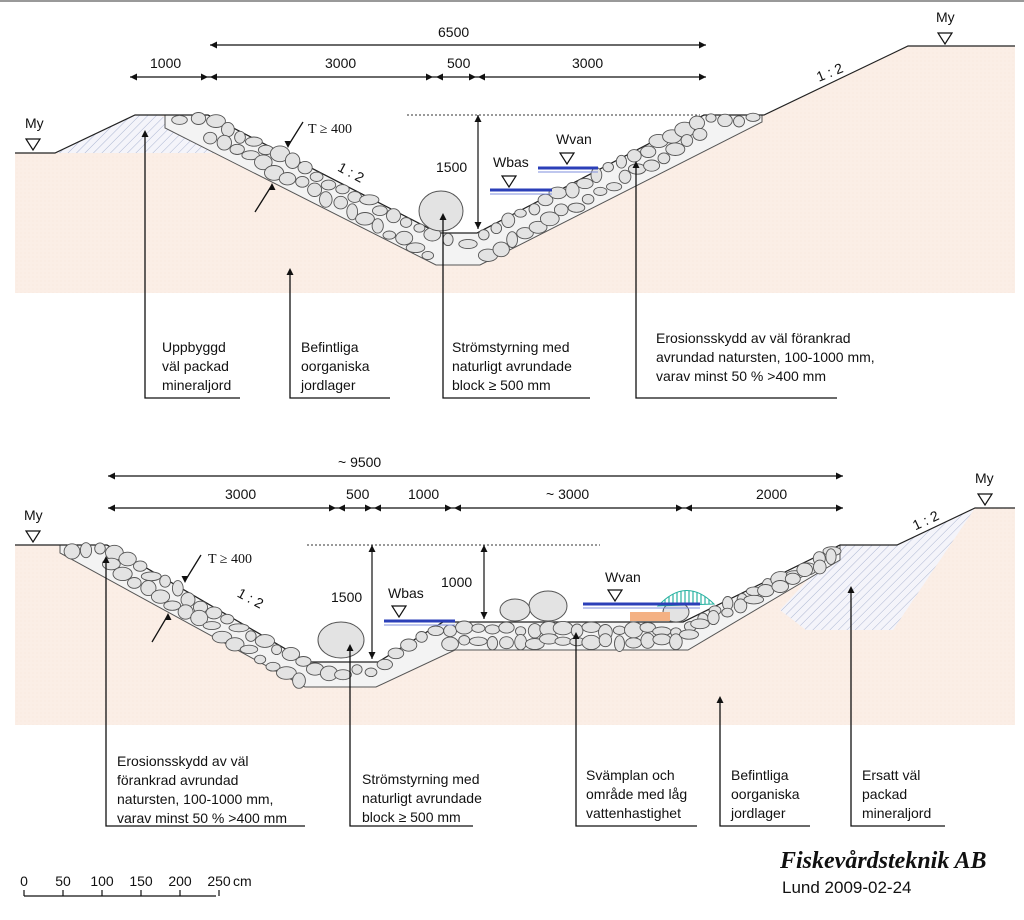  I want to click on top-slope-left-label: 1 : 2, so click(351, 172).